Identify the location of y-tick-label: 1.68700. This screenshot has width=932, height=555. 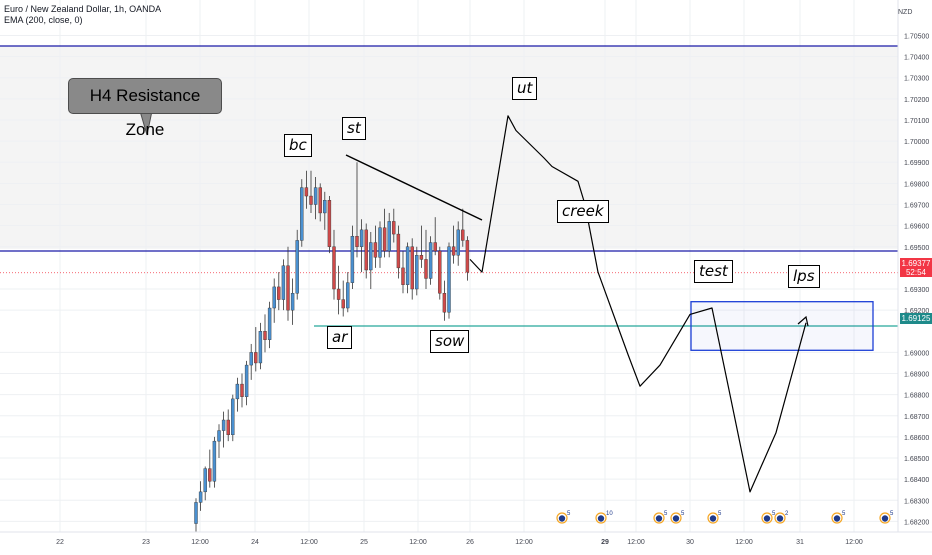
(916, 417).